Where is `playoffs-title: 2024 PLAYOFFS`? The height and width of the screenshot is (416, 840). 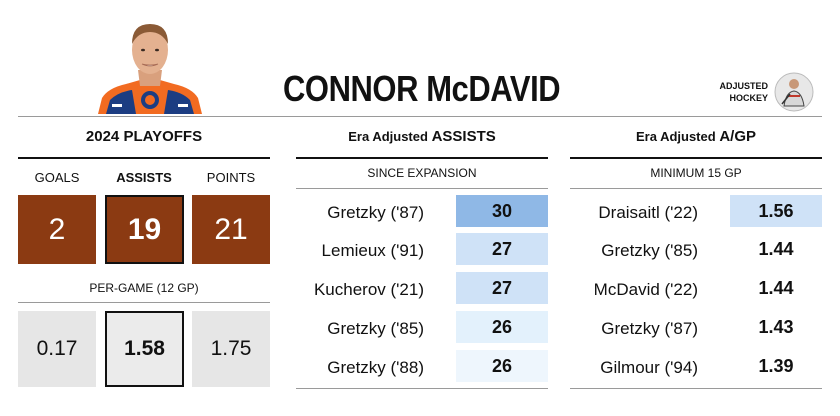 playoffs-title: 2024 PLAYOFFS is located at coordinates (144, 136).